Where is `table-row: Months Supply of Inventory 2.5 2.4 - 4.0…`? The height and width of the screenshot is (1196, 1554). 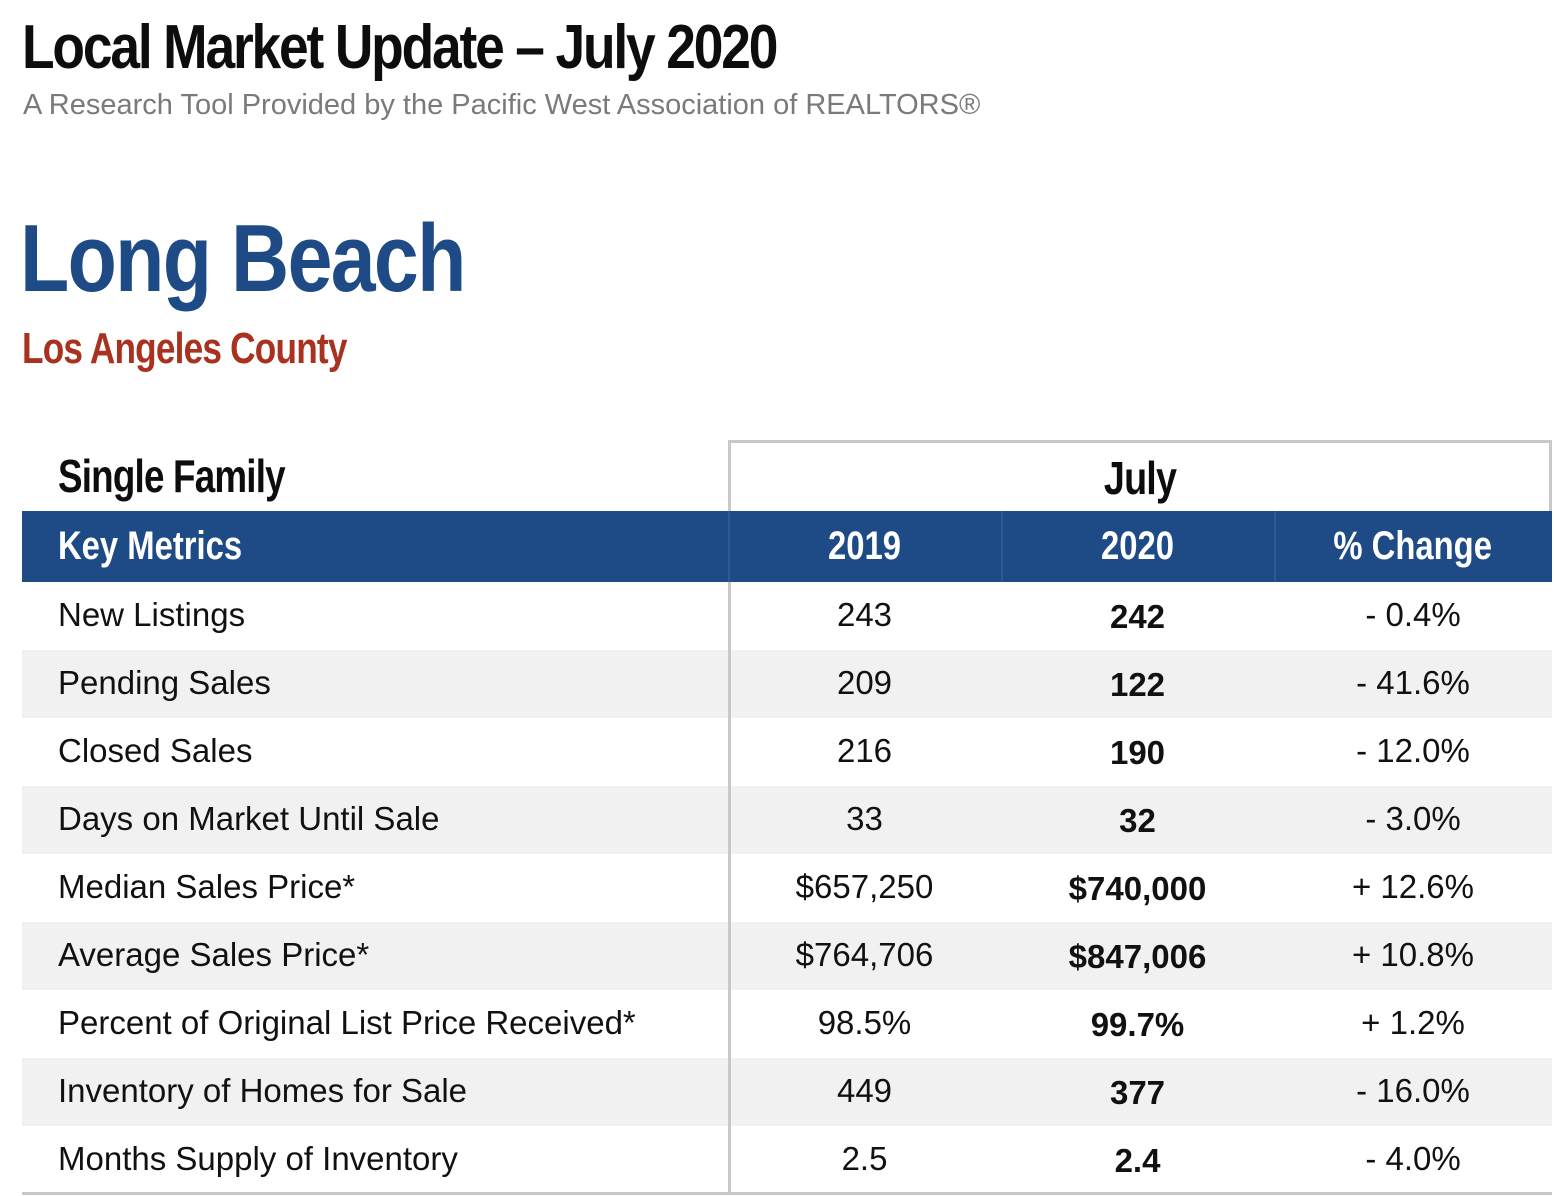 table-row: Months Supply of Inventory 2.5 2.4 - 4.0… is located at coordinates (787, 1160).